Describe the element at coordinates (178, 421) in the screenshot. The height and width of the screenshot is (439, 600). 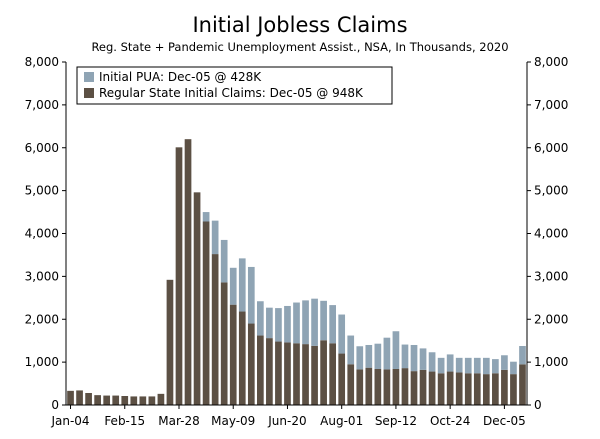
I see `x-tick-label-2: Mar-28` at that location.